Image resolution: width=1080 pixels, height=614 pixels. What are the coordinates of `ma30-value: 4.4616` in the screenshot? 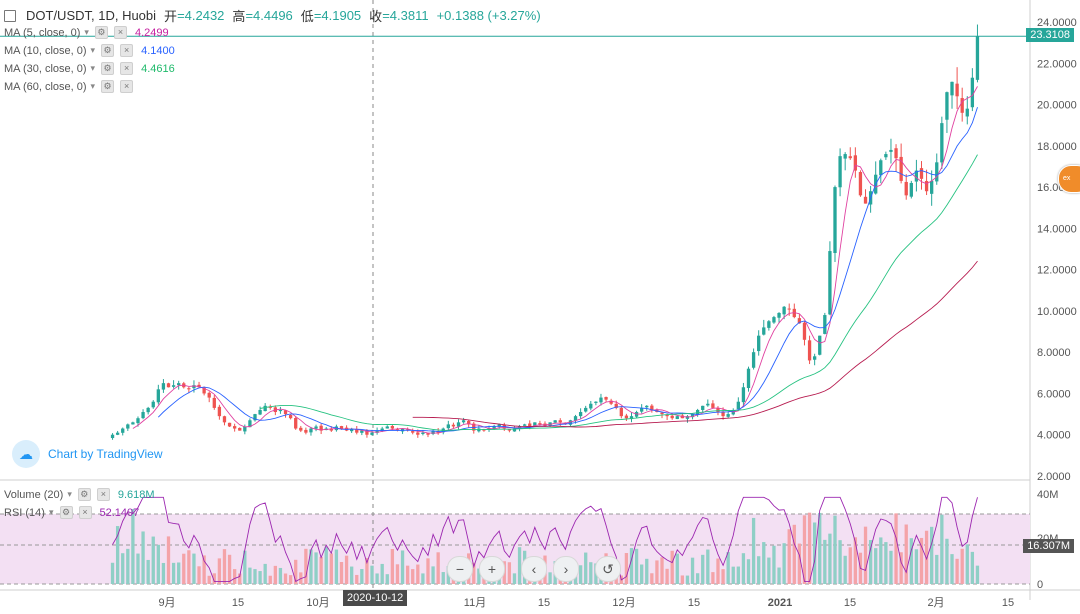 It's located at (158, 68).